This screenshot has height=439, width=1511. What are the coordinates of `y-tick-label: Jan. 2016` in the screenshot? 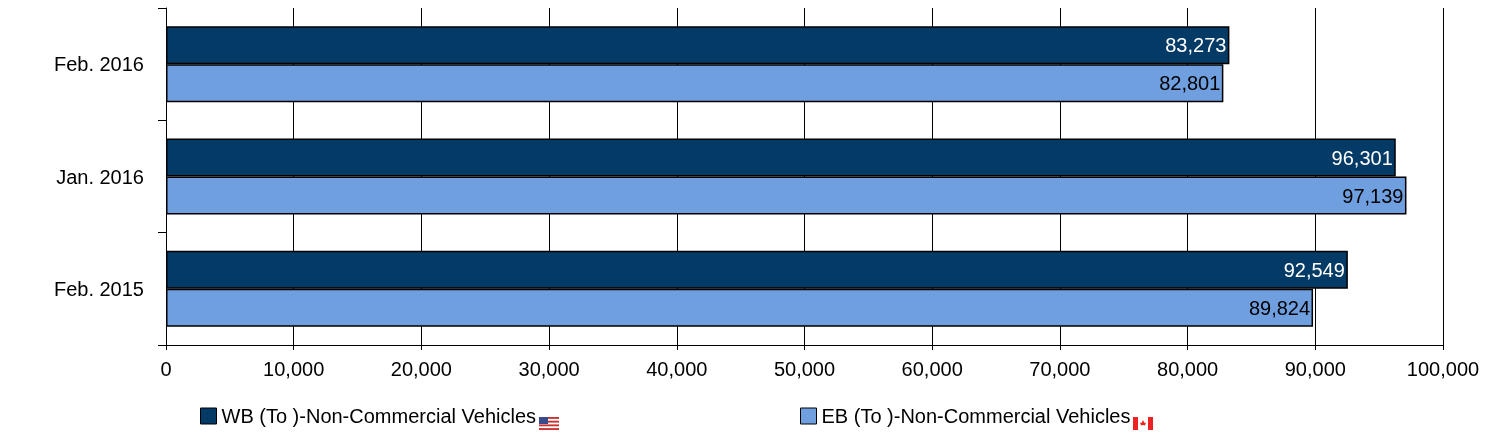 It's located at (100, 176).